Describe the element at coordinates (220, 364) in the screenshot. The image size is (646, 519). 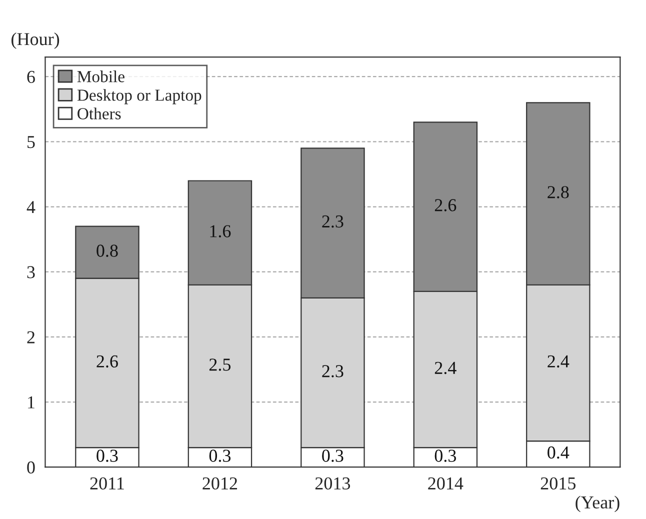
I see `data-label: 2.5` at that location.